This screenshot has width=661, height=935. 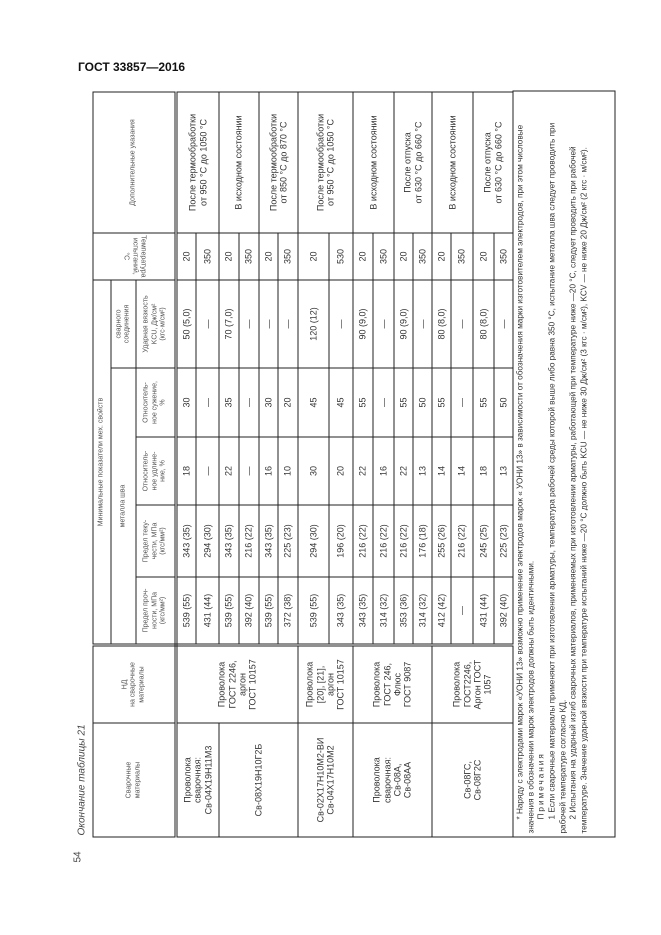 What do you see at coordinates (287, 470) in the screenshot?
I see `elongation-cell: 10` at bounding box center [287, 470].